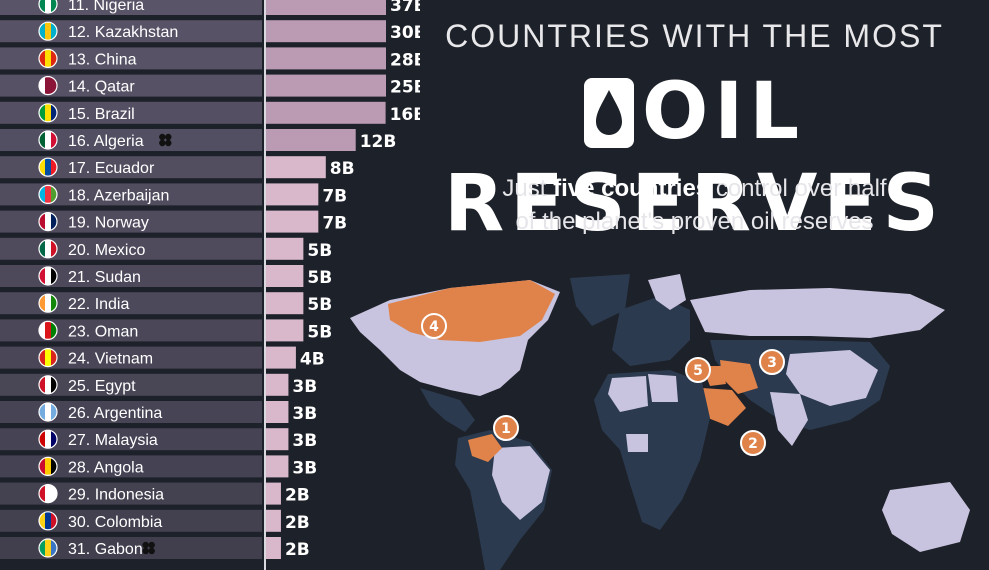 This screenshot has height=570, width=989. Describe the element at coordinates (667, 292) in the screenshot. I see `map-scandinavia` at that location.